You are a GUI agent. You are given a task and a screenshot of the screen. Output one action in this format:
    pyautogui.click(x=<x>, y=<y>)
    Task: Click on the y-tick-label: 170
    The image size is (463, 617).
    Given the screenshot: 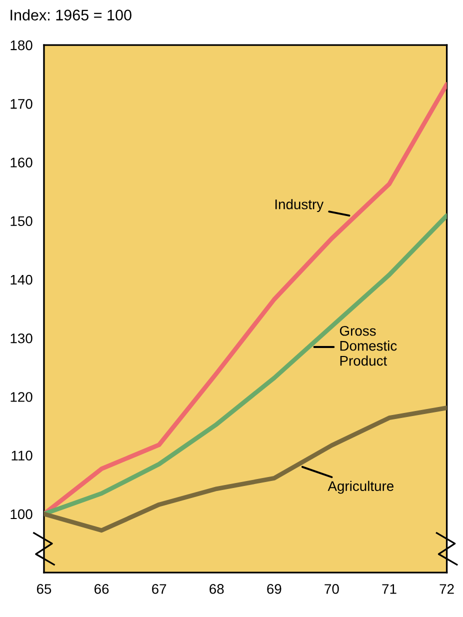 What is the action you would take?
    pyautogui.click(x=21, y=103)
    